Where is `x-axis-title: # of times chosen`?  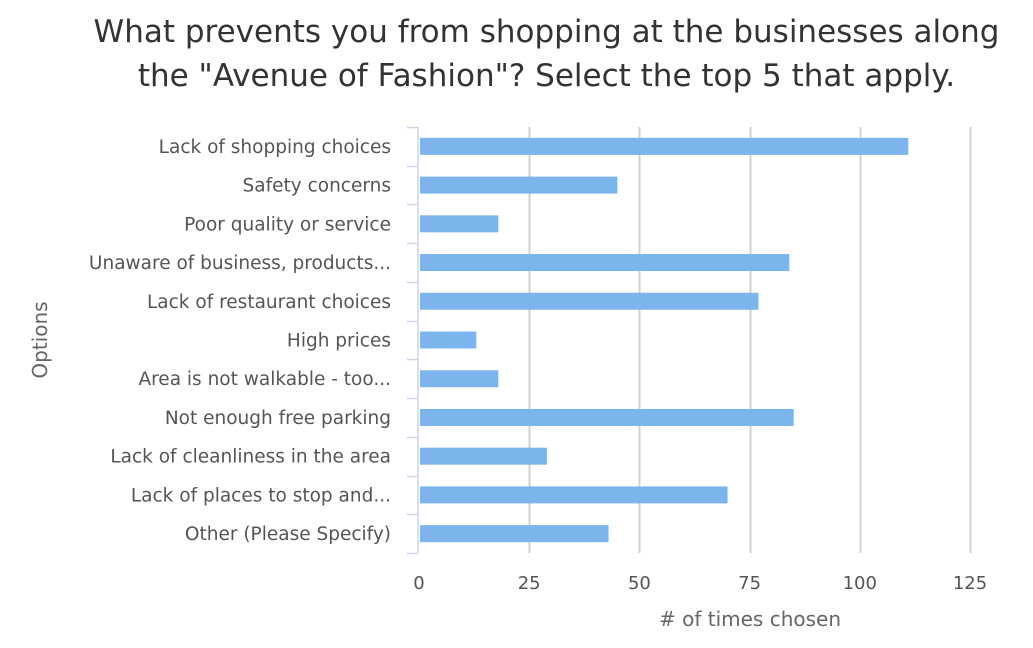
x-axis-title: # of times chosen is located at coordinates (750, 619).